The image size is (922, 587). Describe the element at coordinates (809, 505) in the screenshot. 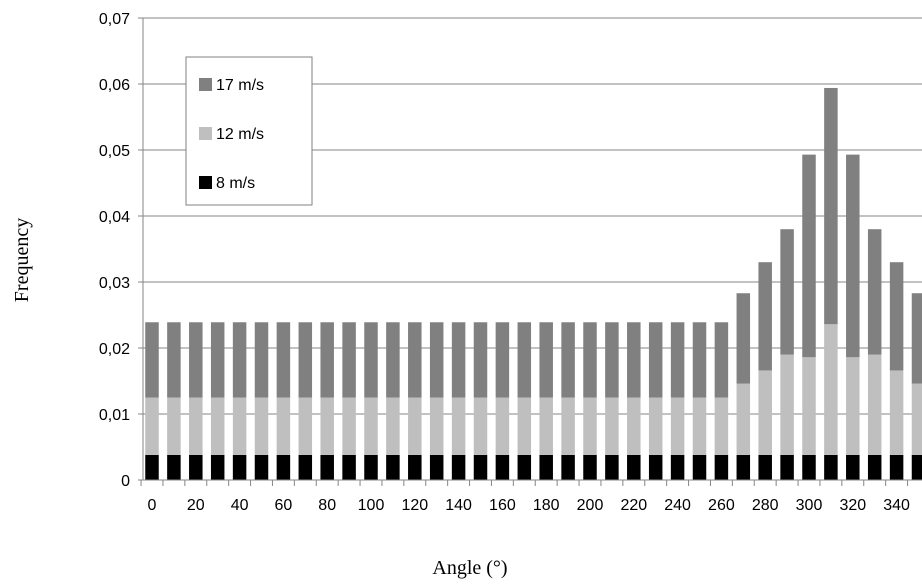

I see `x-tick-label: 300` at that location.